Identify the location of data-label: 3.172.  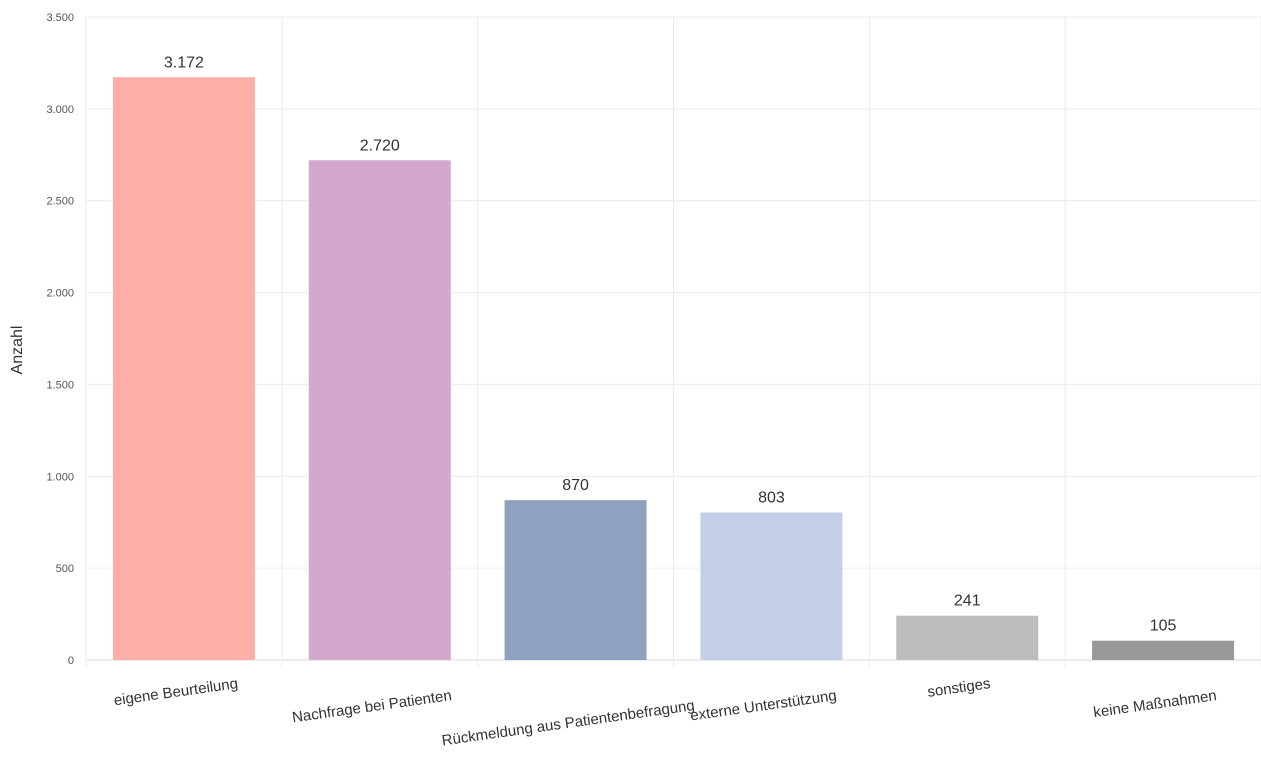
(184, 62).